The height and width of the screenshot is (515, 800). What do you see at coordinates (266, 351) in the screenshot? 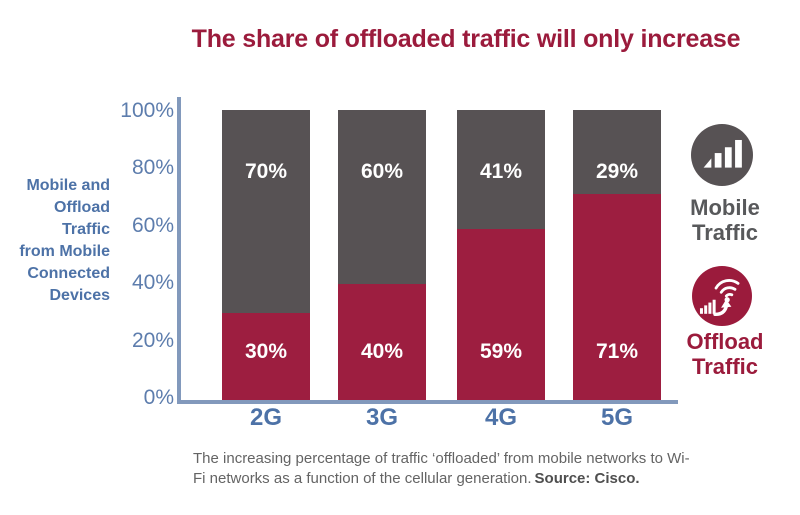
I see `bar-value-label-offload: 30%` at bounding box center [266, 351].